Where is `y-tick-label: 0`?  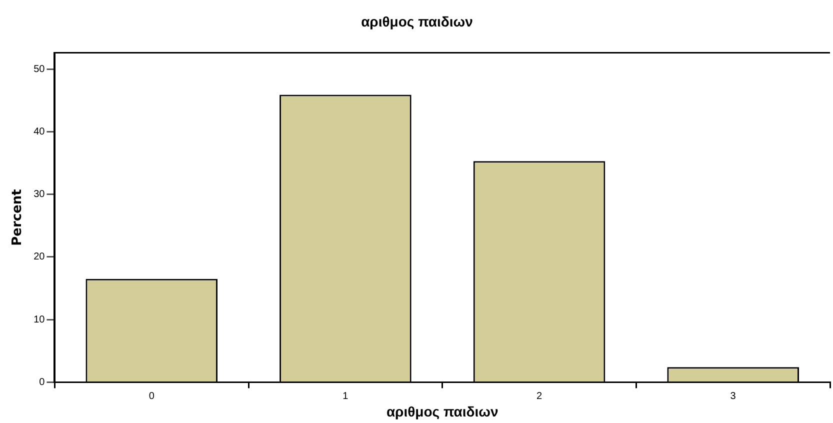 y-tick-label: 0 is located at coordinates (42, 382).